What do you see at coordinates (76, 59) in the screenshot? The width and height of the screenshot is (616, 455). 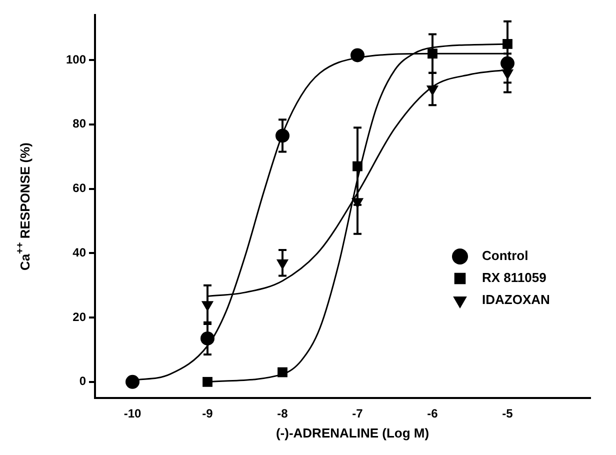 I see `y-tick-label: 100` at bounding box center [76, 59].